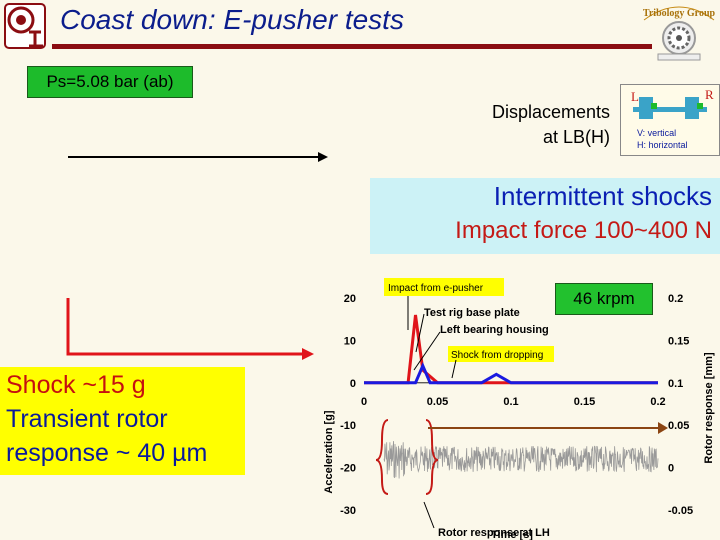 The image size is (720, 540). What do you see at coordinates (550, 112) in the screenshot?
I see `displacement-line1: Displacements` at bounding box center [550, 112].